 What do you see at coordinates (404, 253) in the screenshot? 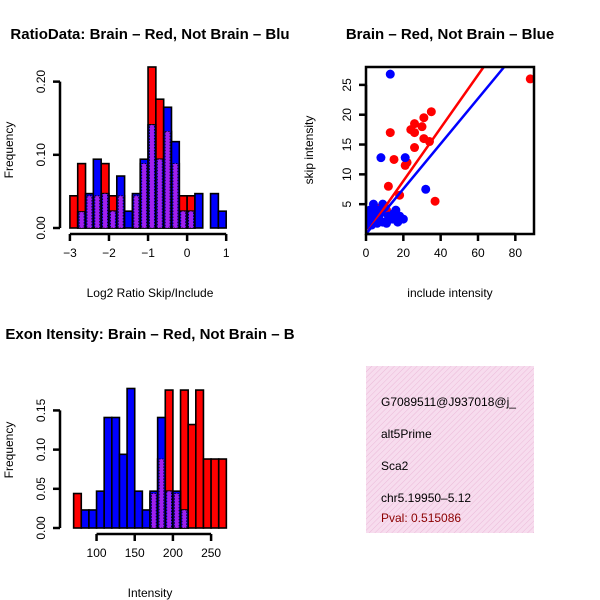
I see `scatter-x-tick-label: 20` at bounding box center [404, 253].